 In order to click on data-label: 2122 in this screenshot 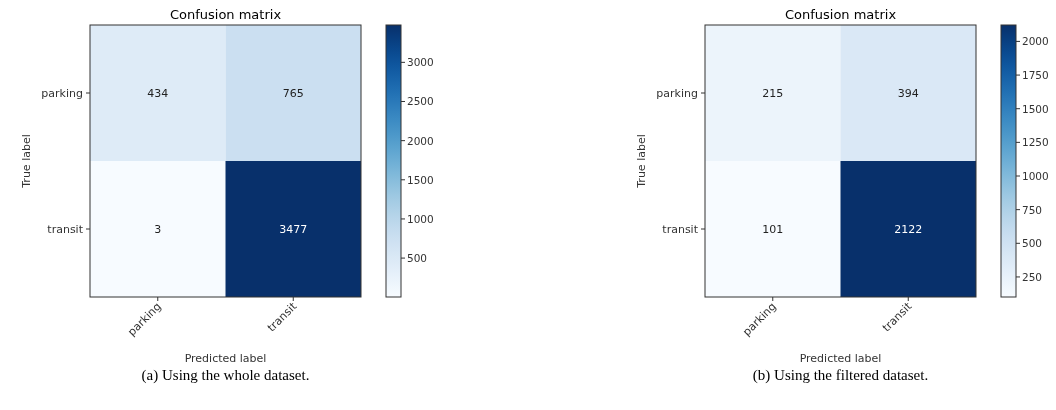, I will do `click(908, 229)`.